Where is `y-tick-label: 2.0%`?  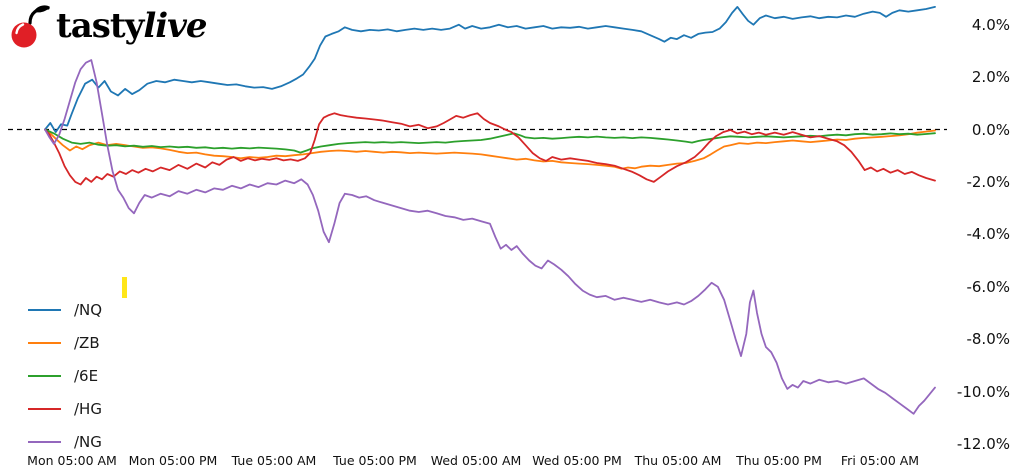 y-tick-label: 2.0% is located at coordinates (990, 77).